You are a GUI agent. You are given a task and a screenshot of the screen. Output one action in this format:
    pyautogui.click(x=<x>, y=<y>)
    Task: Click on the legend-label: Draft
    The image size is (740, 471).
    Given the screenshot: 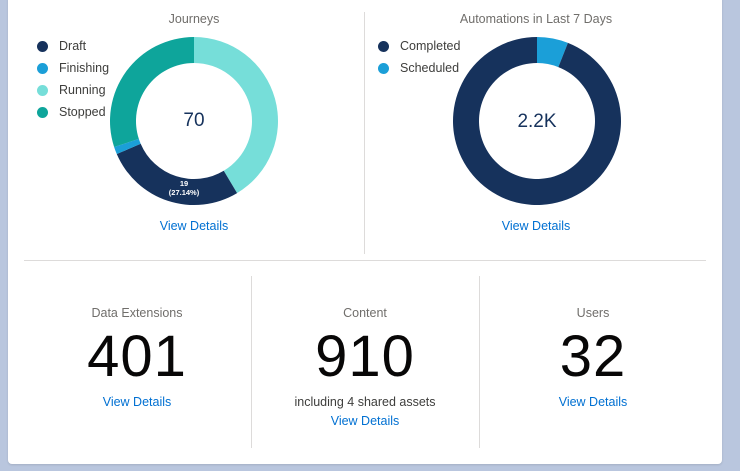 What is the action you would take?
    pyautogui.click(x=73, y=46)
    